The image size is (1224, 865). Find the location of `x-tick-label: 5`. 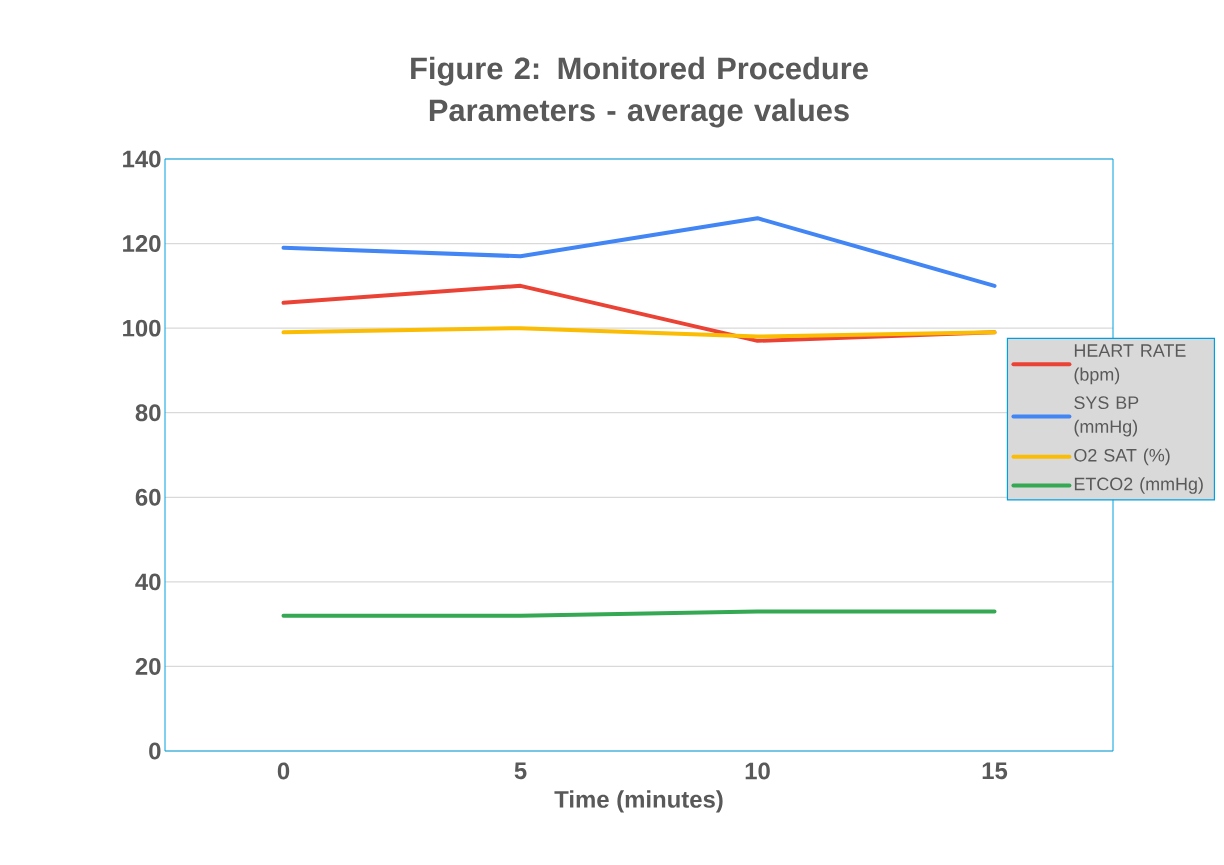

x-tick-label: 5 is located at coordinates (520, 771).